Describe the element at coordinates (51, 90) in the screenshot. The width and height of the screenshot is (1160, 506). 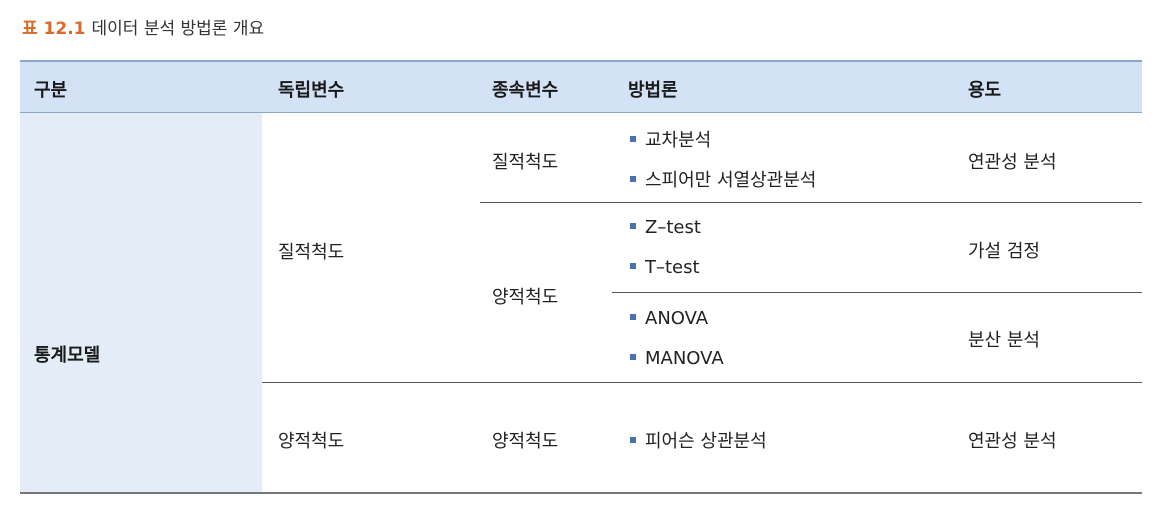
I see `header-category: 구분` at that location.